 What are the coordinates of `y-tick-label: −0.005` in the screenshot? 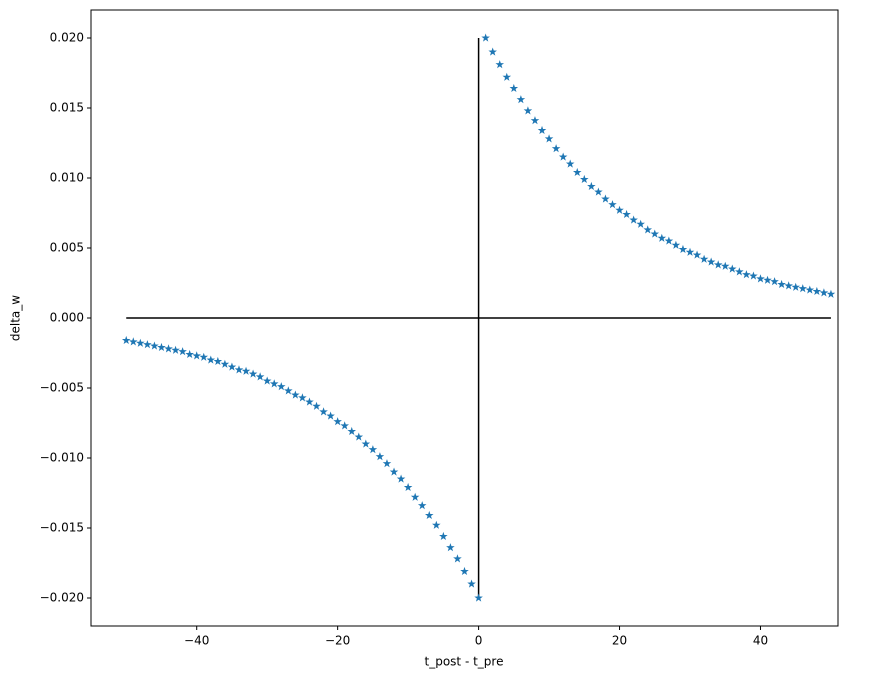 It's located at (62, 388).